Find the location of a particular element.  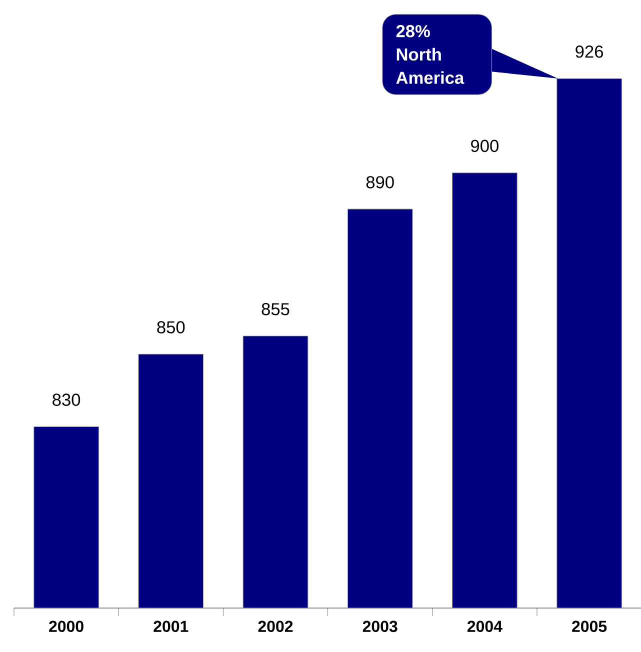

data-label: 830 is located at coordinates (66, 400).